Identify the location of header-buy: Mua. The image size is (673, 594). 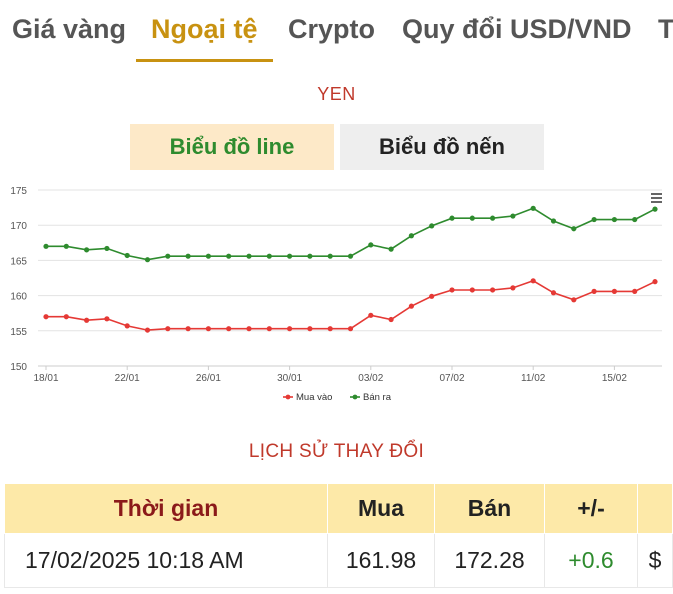
(381, 508).